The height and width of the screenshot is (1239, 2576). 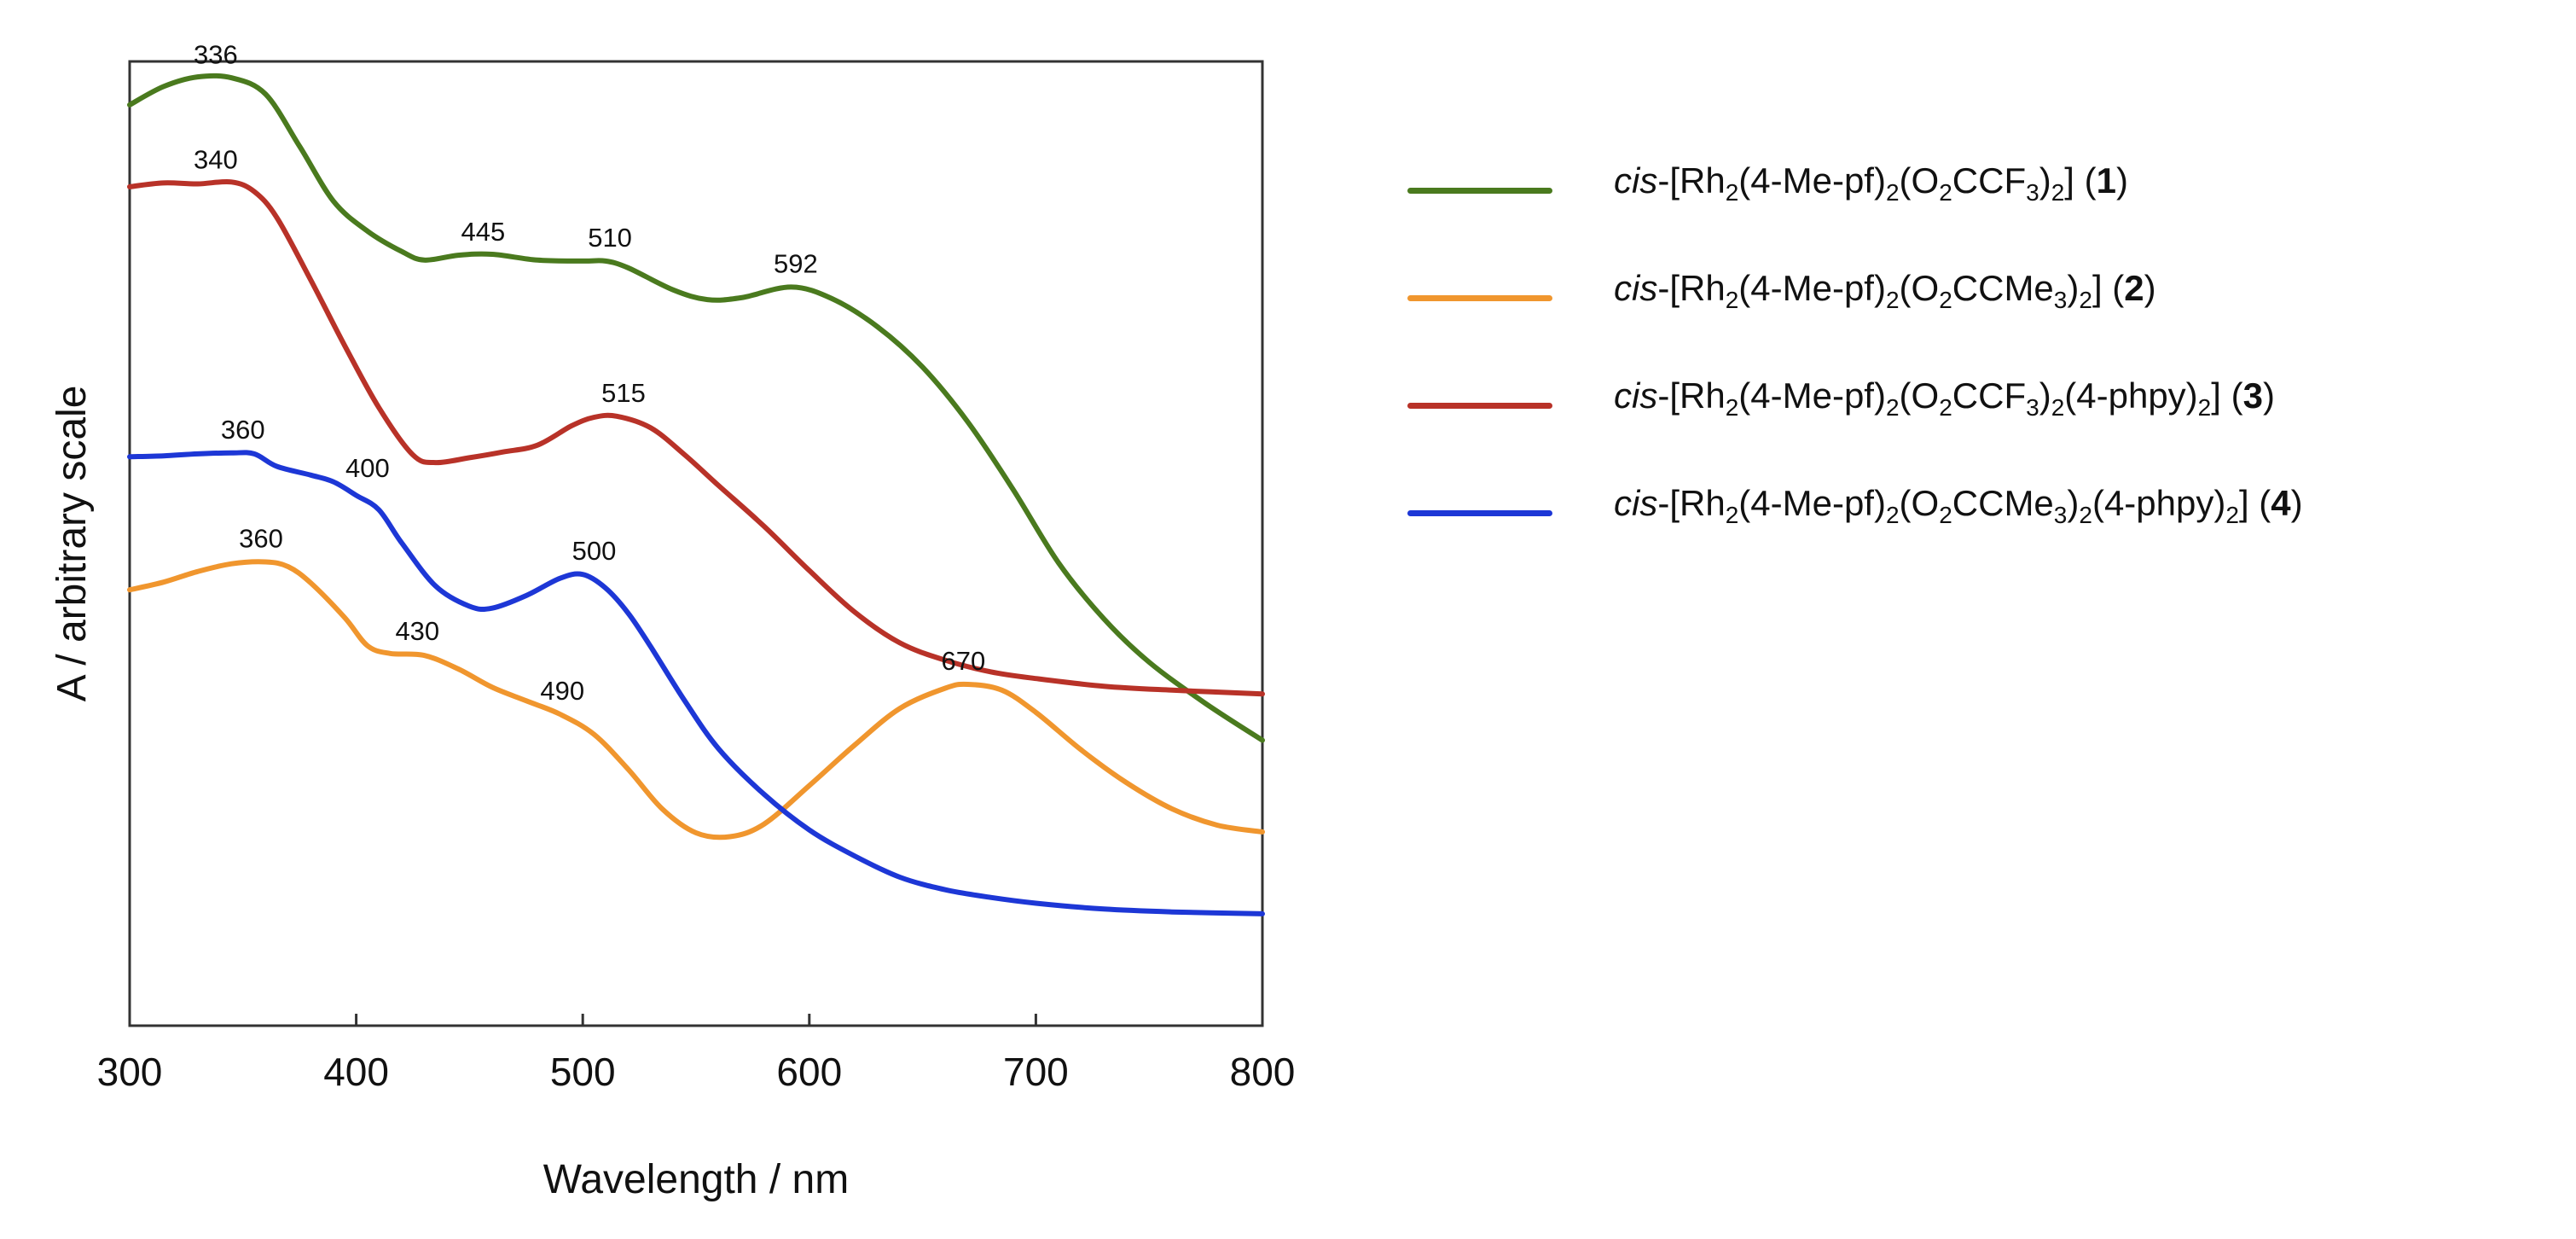 What do you see at coordinates (594, 551) in the screenshot?
I see `peak-label: 500` at bounding box center [594, 551].